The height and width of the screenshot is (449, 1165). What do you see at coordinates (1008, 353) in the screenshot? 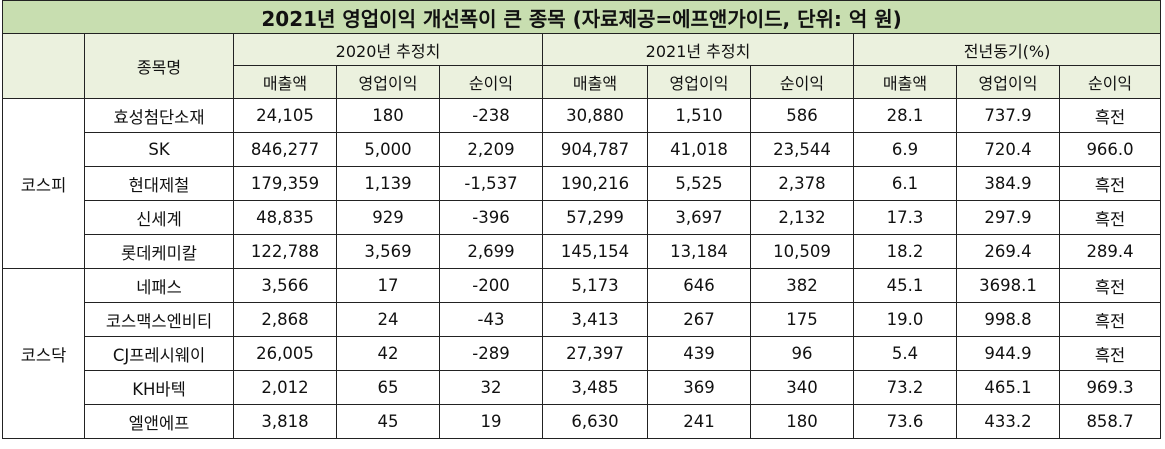
I see `data-cell: 944.9` at bounding box center [1008, 353].